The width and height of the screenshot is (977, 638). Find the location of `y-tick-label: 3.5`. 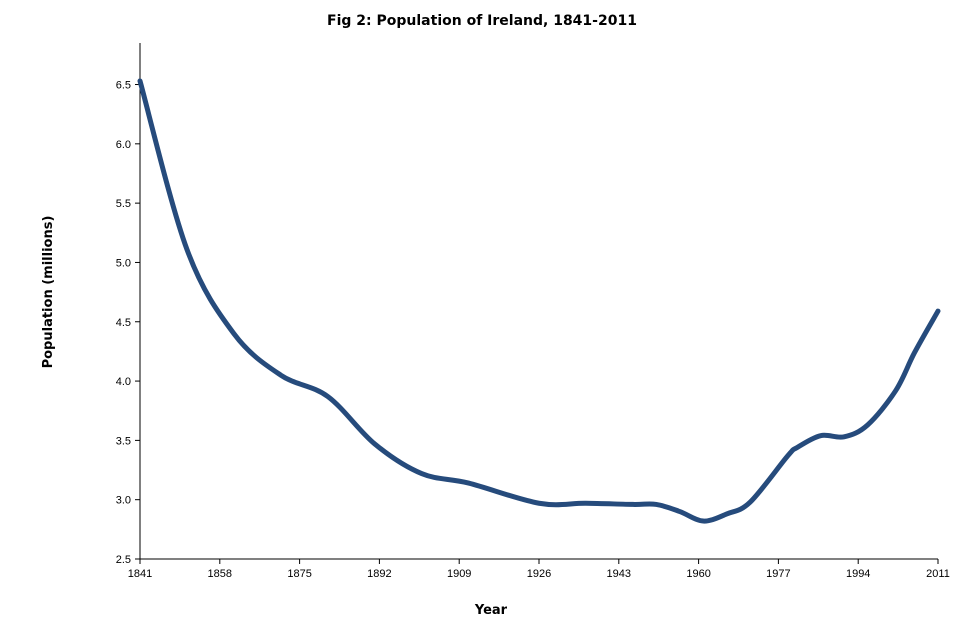

y-tick-label: 3.5 is located at coordinates (123, 441).